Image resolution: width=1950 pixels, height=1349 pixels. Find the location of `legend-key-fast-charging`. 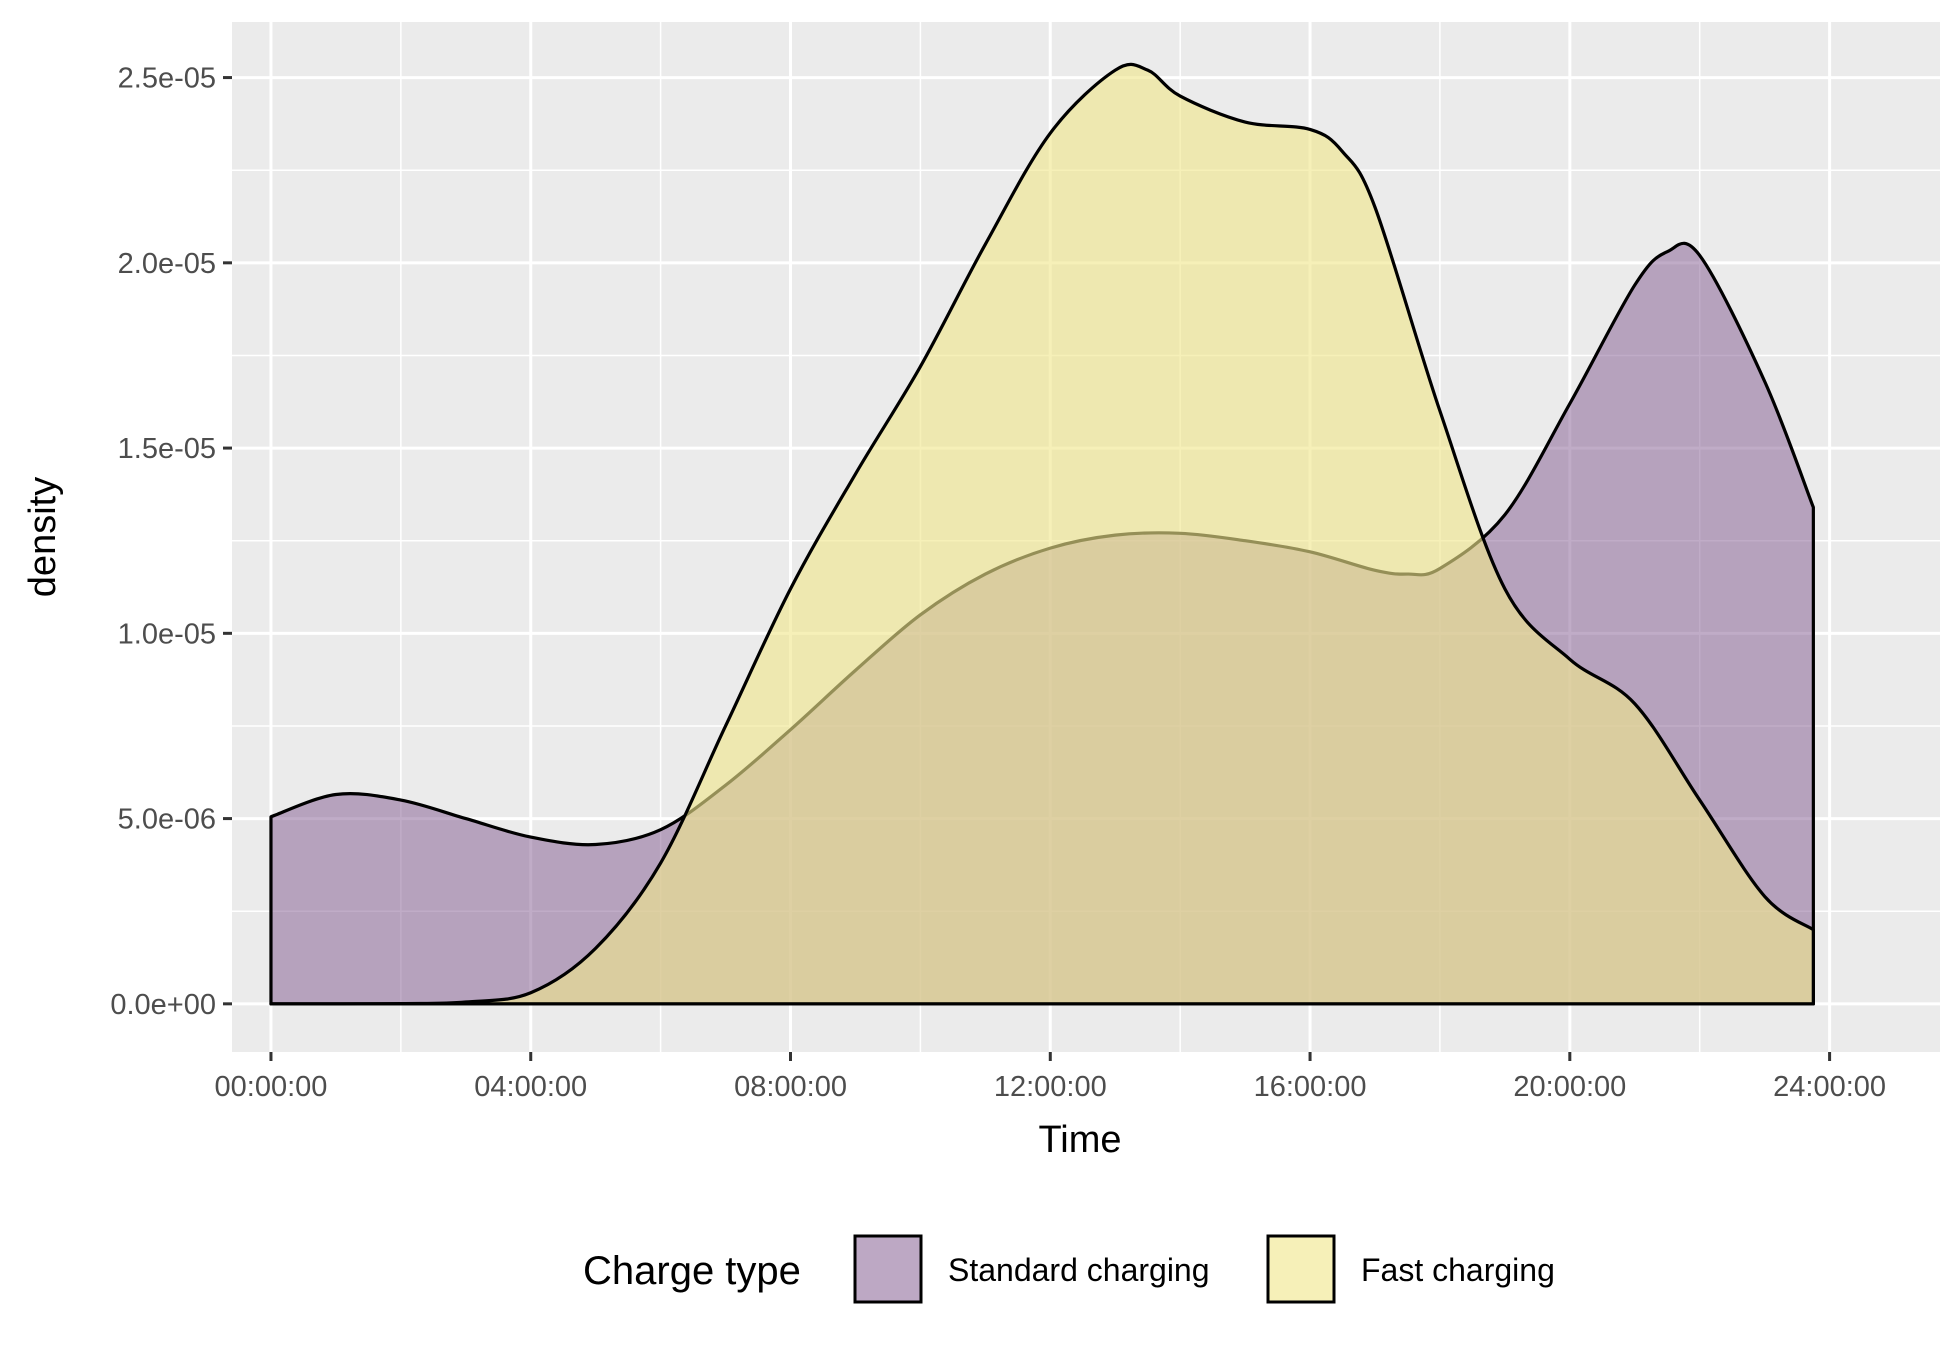

legend-key-fast-charging is located at coordinates (1301, 1269).